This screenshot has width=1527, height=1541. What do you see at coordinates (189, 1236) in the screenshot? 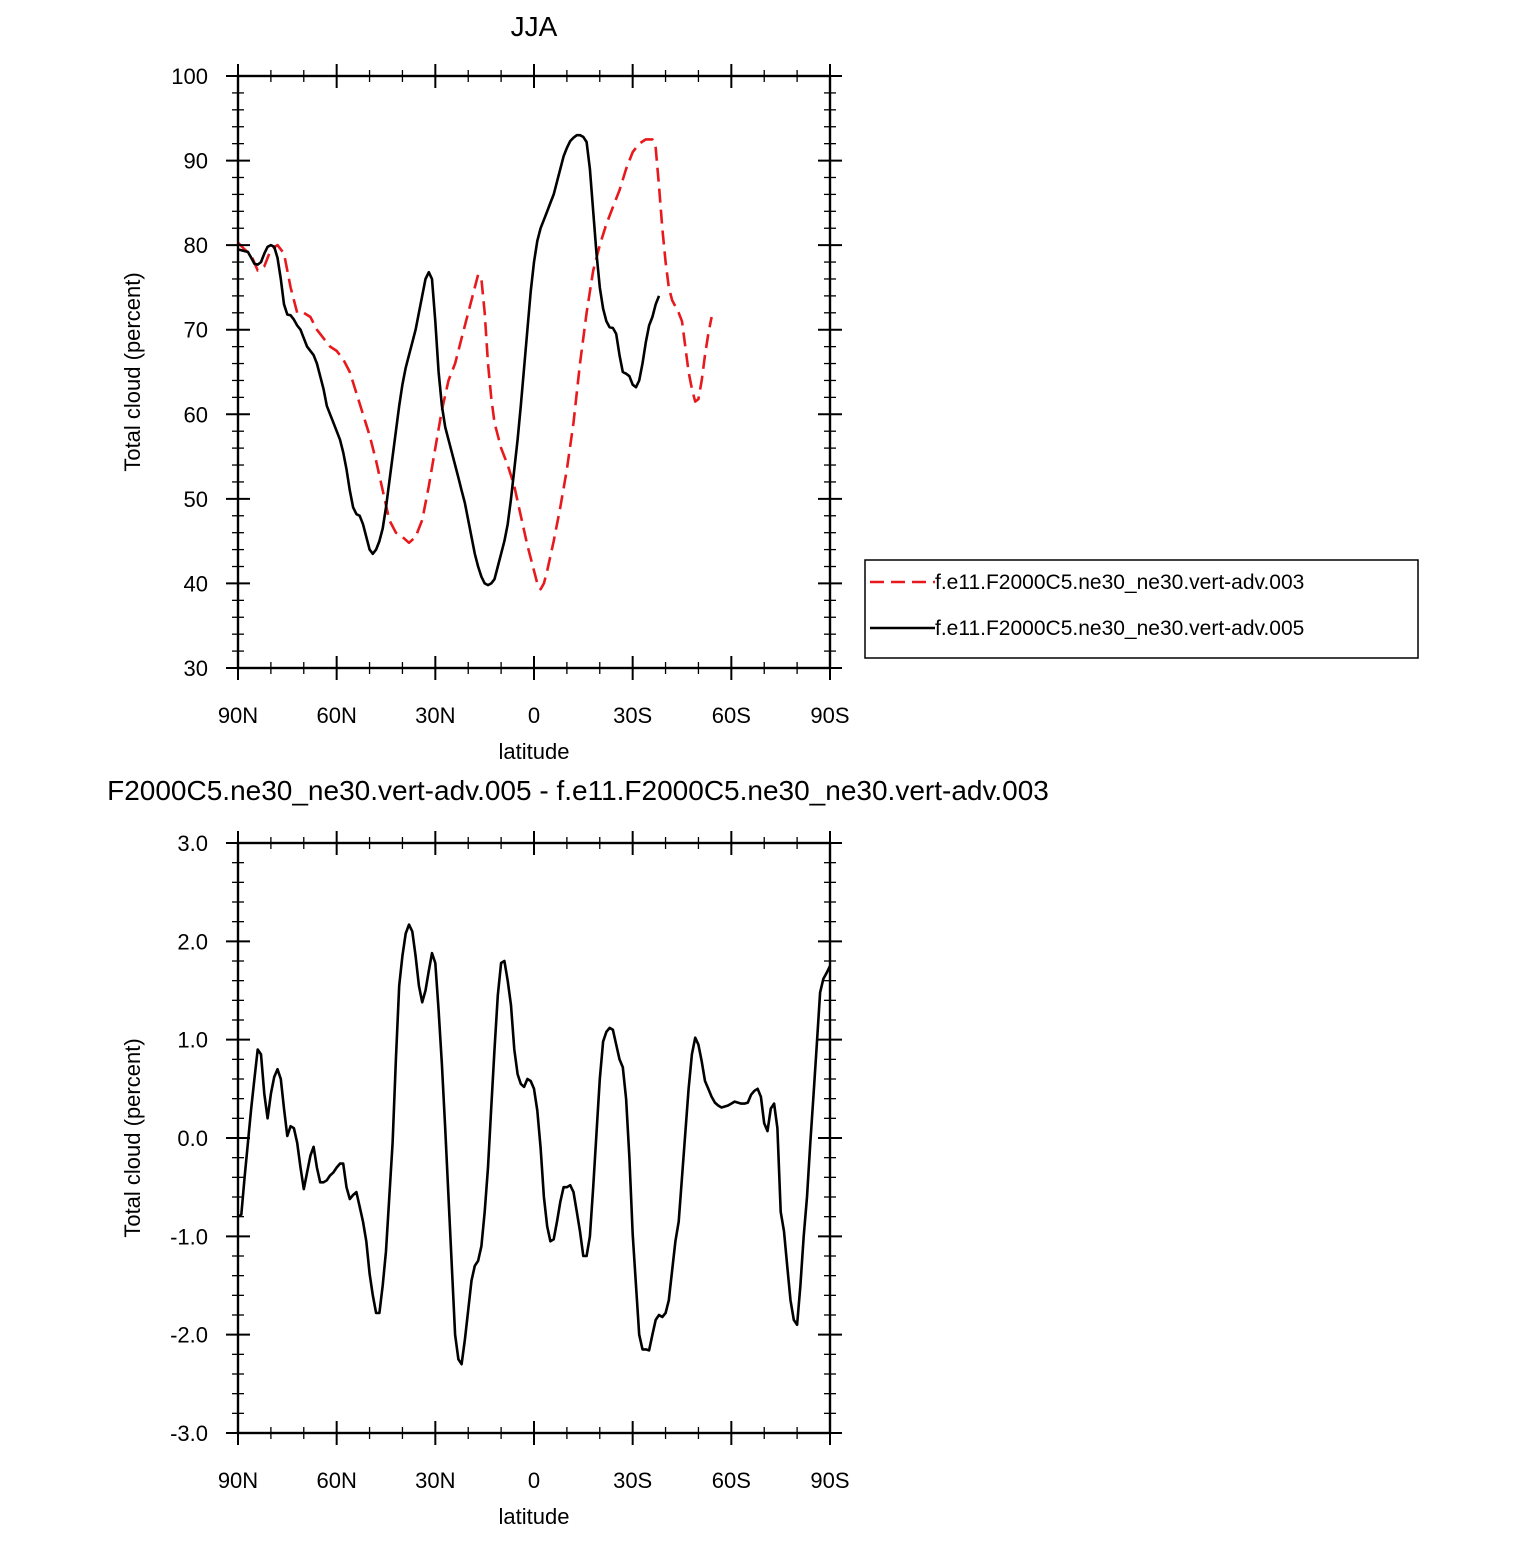
I see `y-tick-label: -1.0` at bounding box center [189, 1236].